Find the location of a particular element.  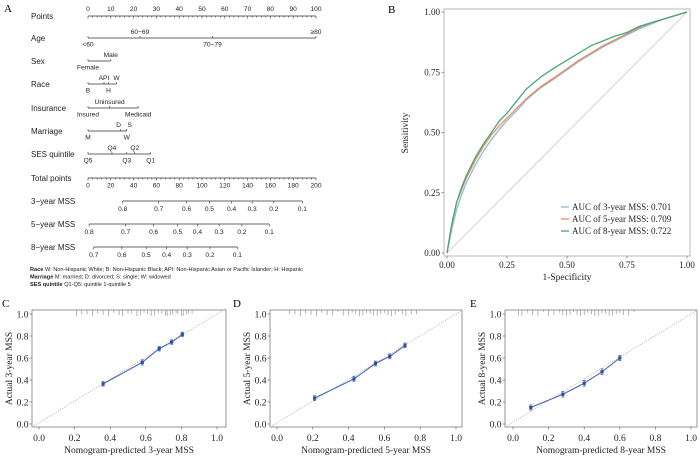

ideal-calibration-line is located at coordinates (366, 368).